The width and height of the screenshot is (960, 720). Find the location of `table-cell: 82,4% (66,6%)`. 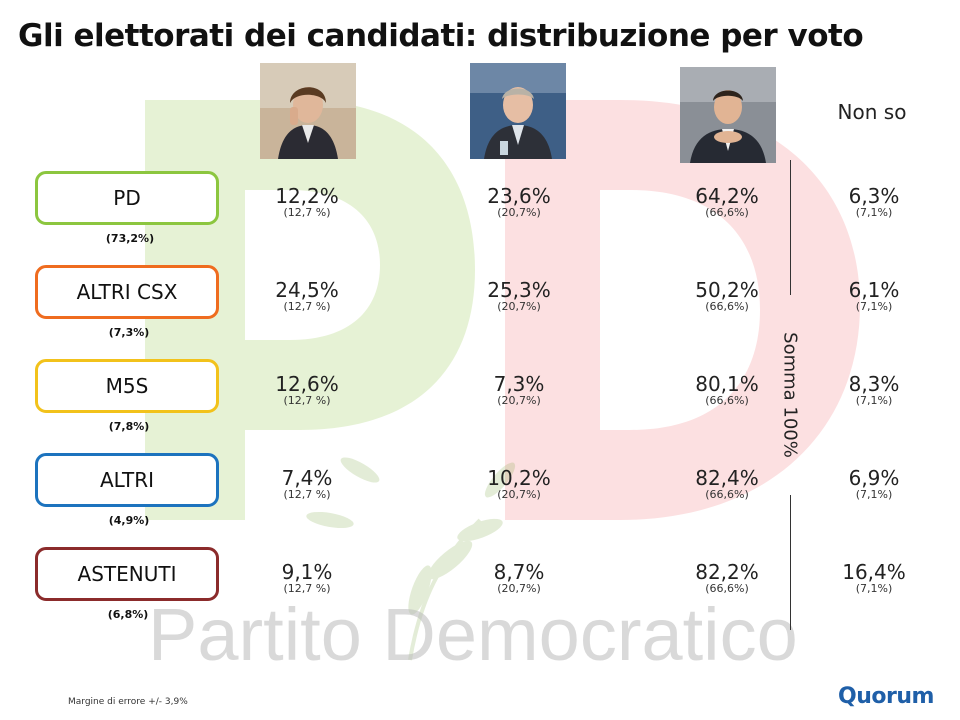

table-cell: 82,4% (66,6%) is located at coordinates (727, 484).